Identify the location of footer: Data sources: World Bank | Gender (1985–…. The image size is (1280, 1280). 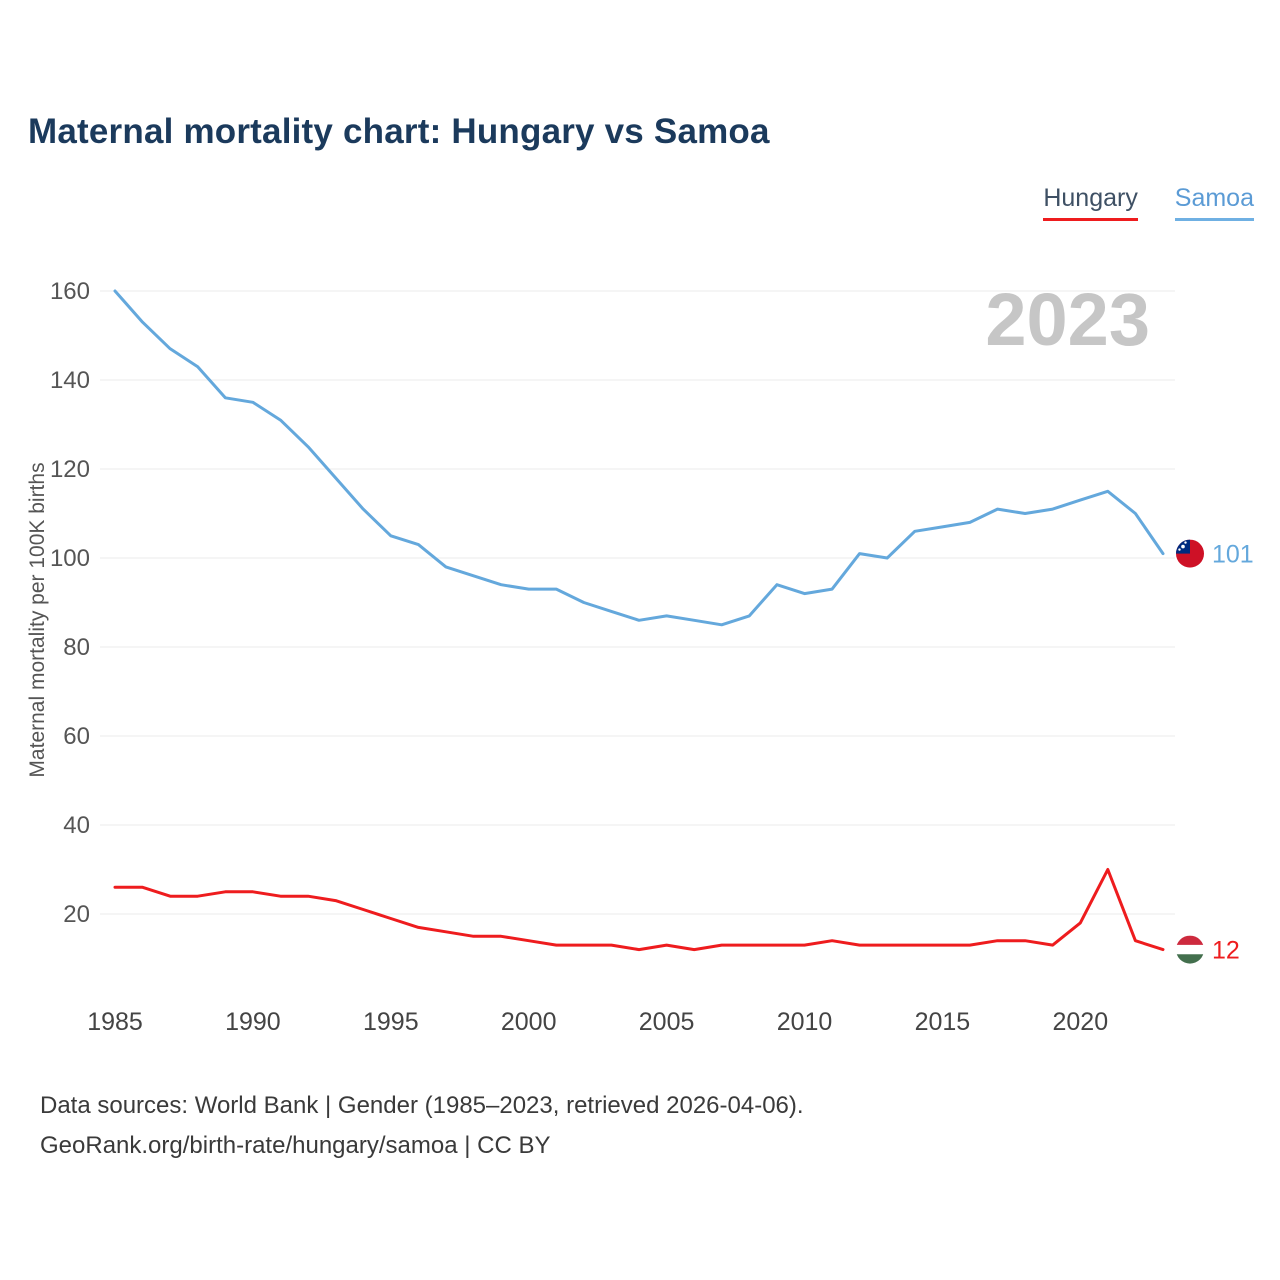
(422, 1126).